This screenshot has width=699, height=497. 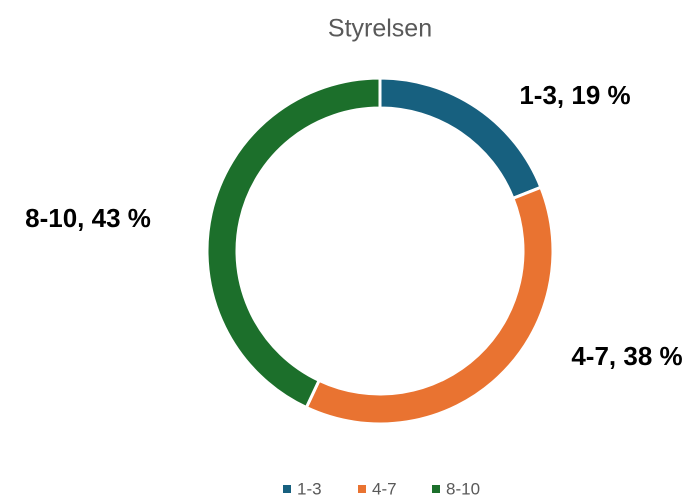 I want to click on data-label: 8-10, 43 %, so click(x=88, y=218).